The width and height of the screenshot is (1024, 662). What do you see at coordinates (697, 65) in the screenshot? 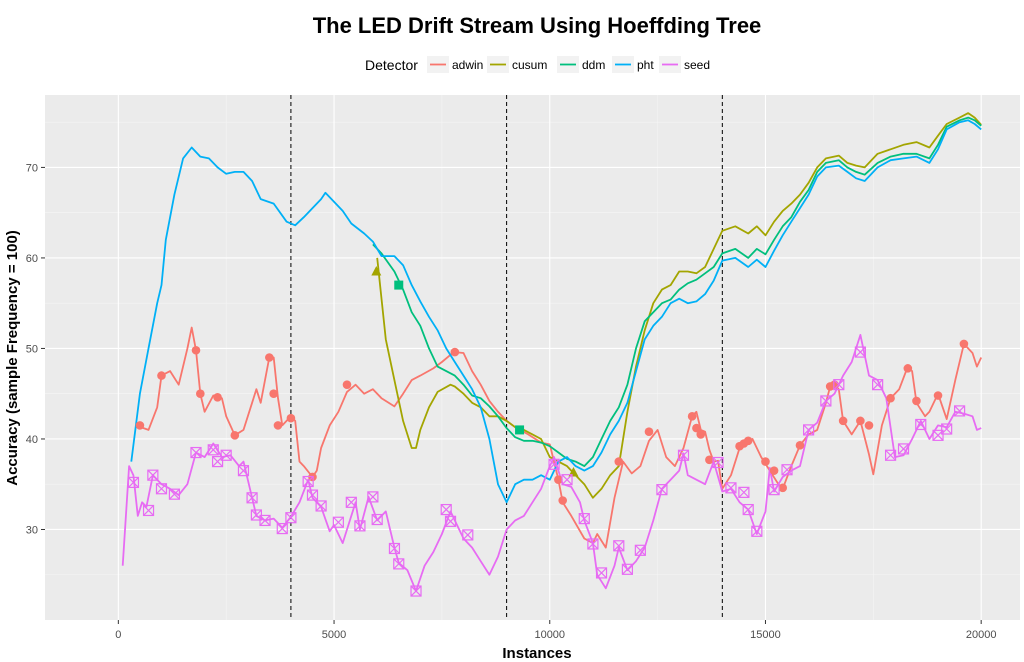
I see `legend-label-seed: seed` at bounding box center [697, 65].